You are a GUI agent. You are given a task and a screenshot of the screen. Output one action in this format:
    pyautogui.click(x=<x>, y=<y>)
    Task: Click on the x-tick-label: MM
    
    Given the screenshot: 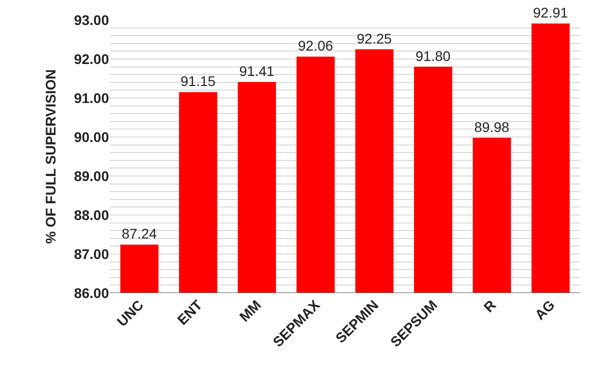 What is the action you would take?
    pyautogui.click(x=250, y=310)
    